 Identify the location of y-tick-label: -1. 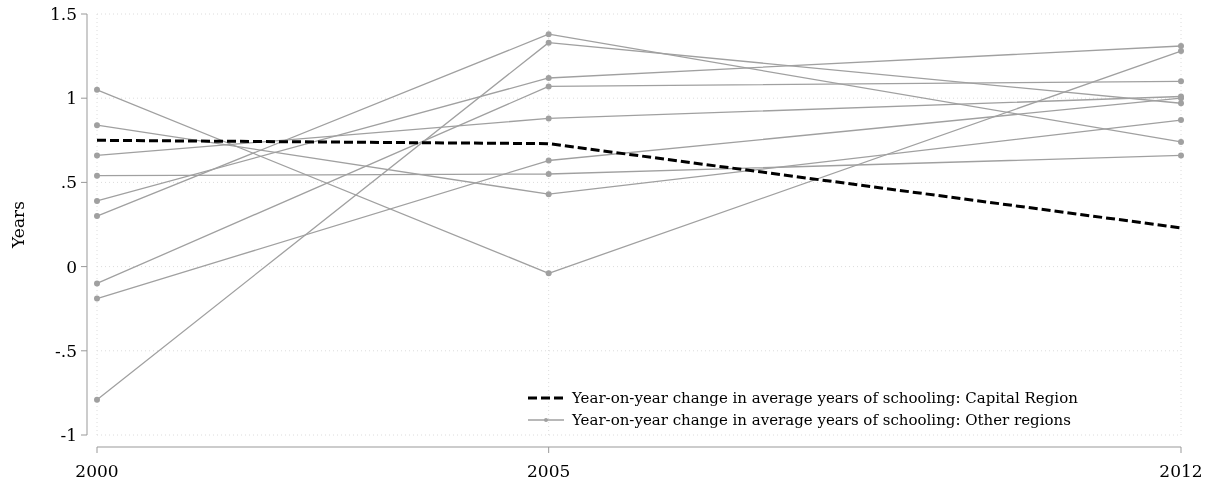
(68, 434).